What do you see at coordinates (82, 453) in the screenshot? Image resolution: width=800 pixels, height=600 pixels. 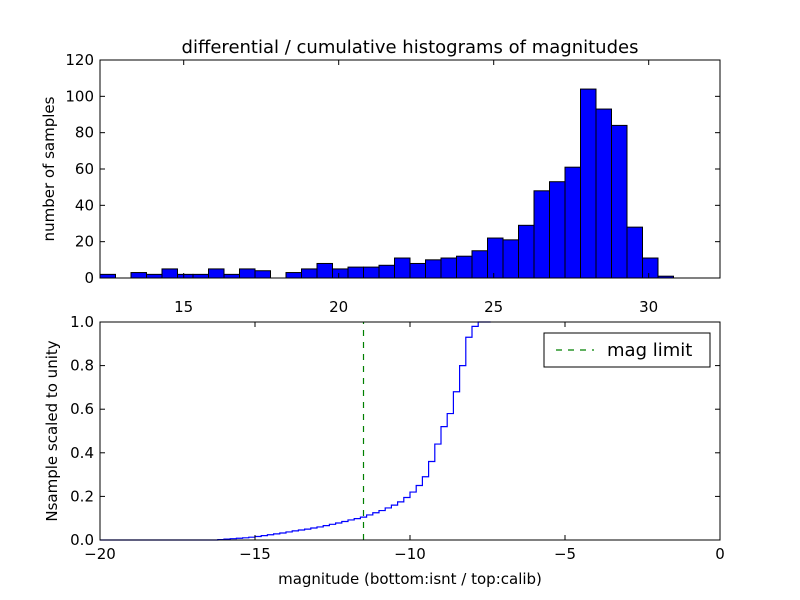 I see `y-tick-label: 0.4` at bounding box center [82, 453].